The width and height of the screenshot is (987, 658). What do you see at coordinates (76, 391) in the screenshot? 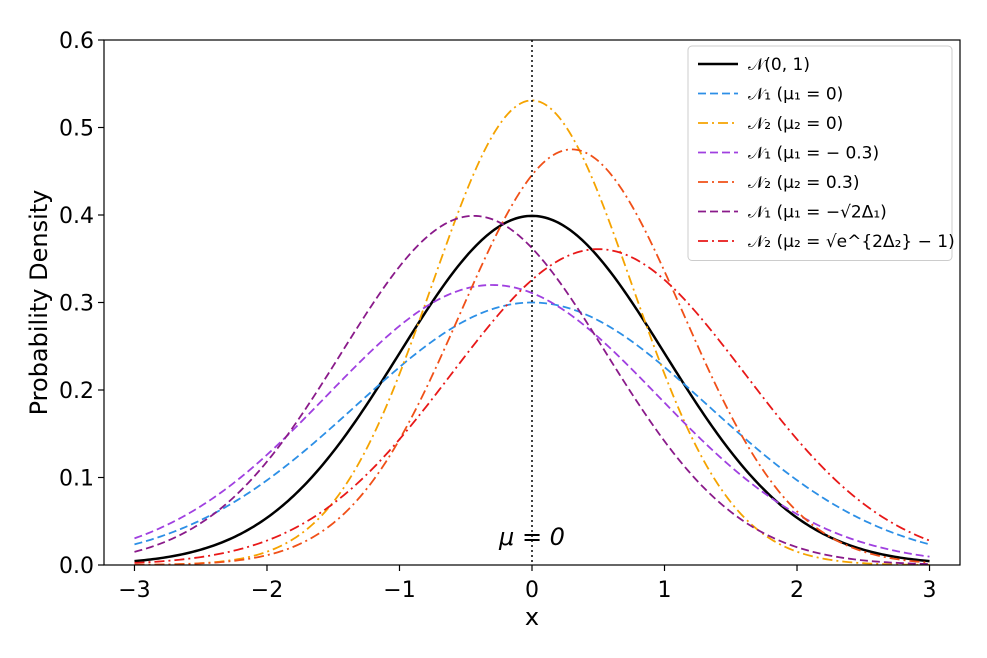
I see `y-tick-label: 0.2` at bounding box center [76, 391].